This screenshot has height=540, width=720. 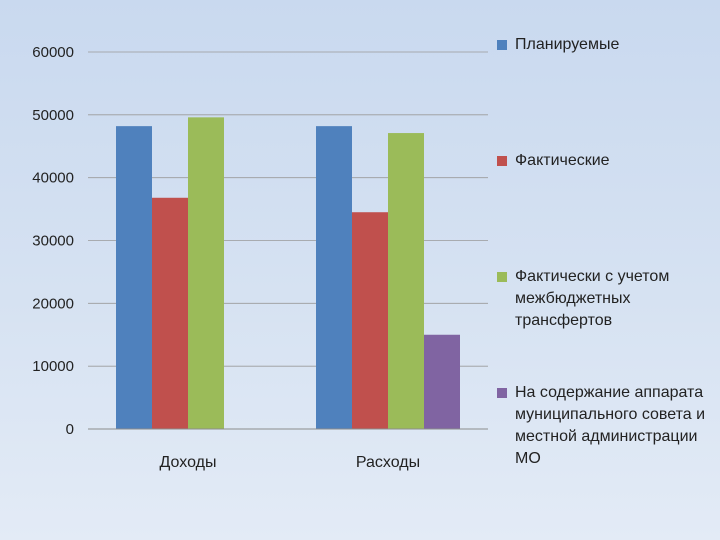 I want to click on y-tick-label: 0, so click(x=70, y=429).